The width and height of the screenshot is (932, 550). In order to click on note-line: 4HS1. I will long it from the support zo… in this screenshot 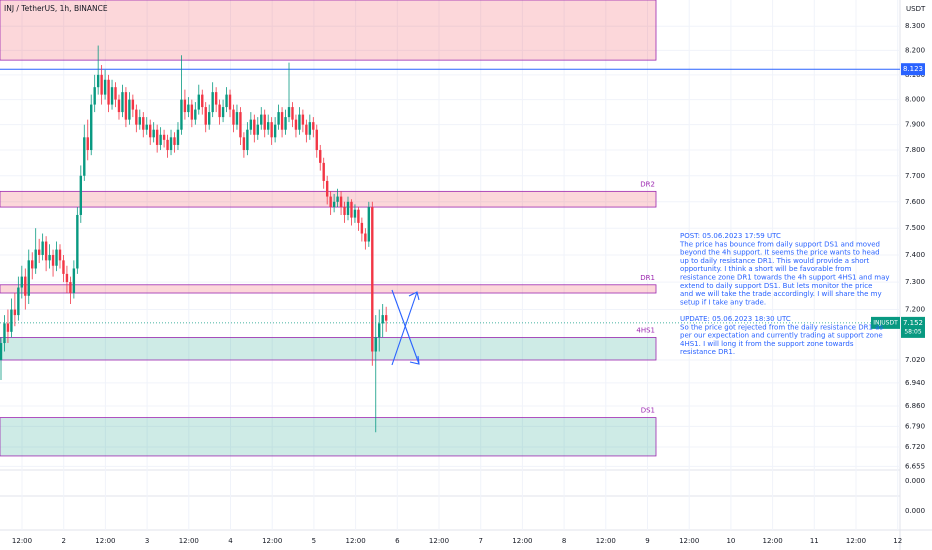, I will do `click(767, 344)`.